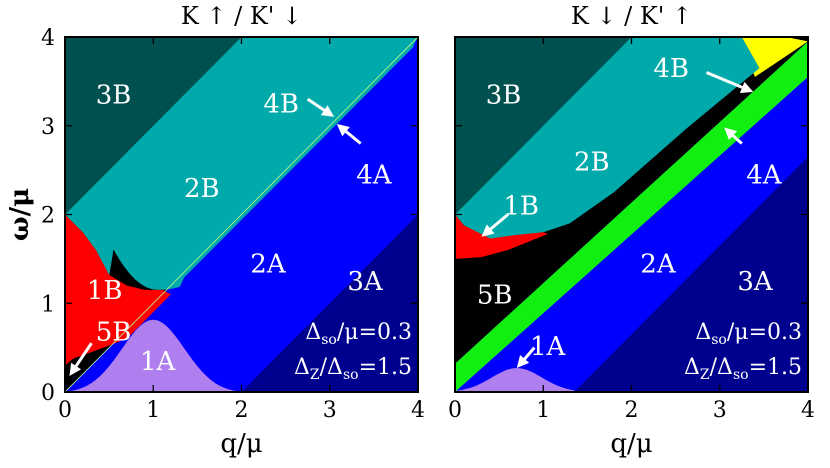 The width and height of the screenshot is (830, 468). Describe the element at coordinates (48, 216) in the screenshot. I see `y-tick-label: 2` at that location.